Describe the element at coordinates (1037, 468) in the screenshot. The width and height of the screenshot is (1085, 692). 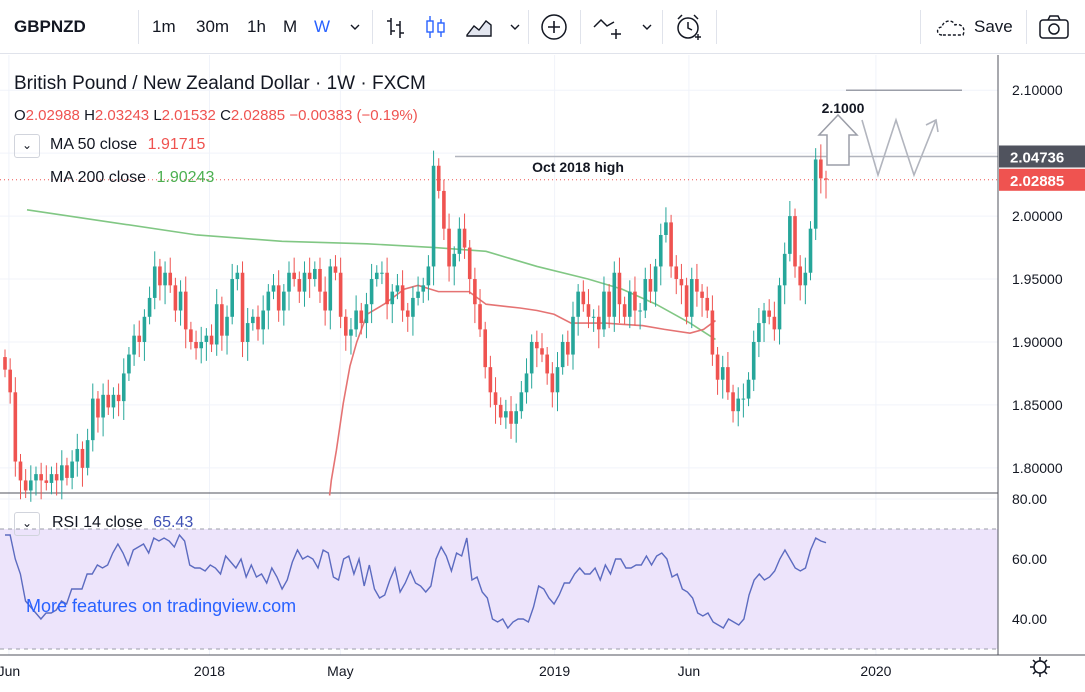
I see `price-tick-label: 1.80000` at that location.